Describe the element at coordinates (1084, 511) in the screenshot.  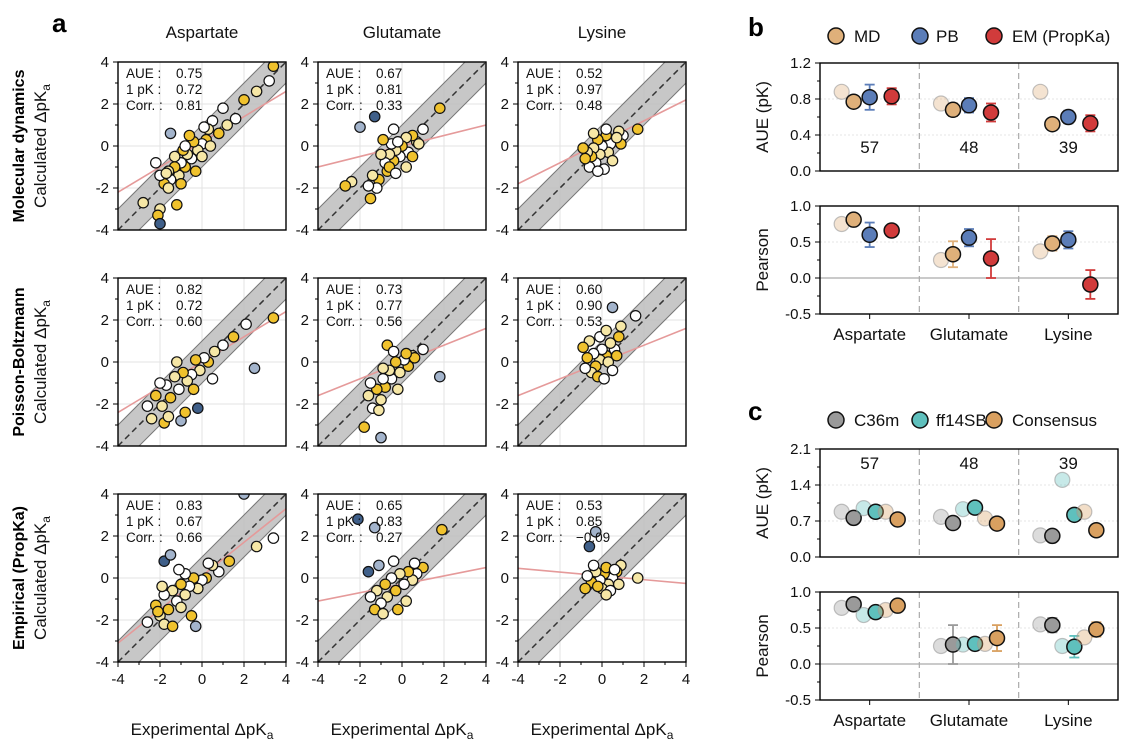
I see `faded-point` at that location.